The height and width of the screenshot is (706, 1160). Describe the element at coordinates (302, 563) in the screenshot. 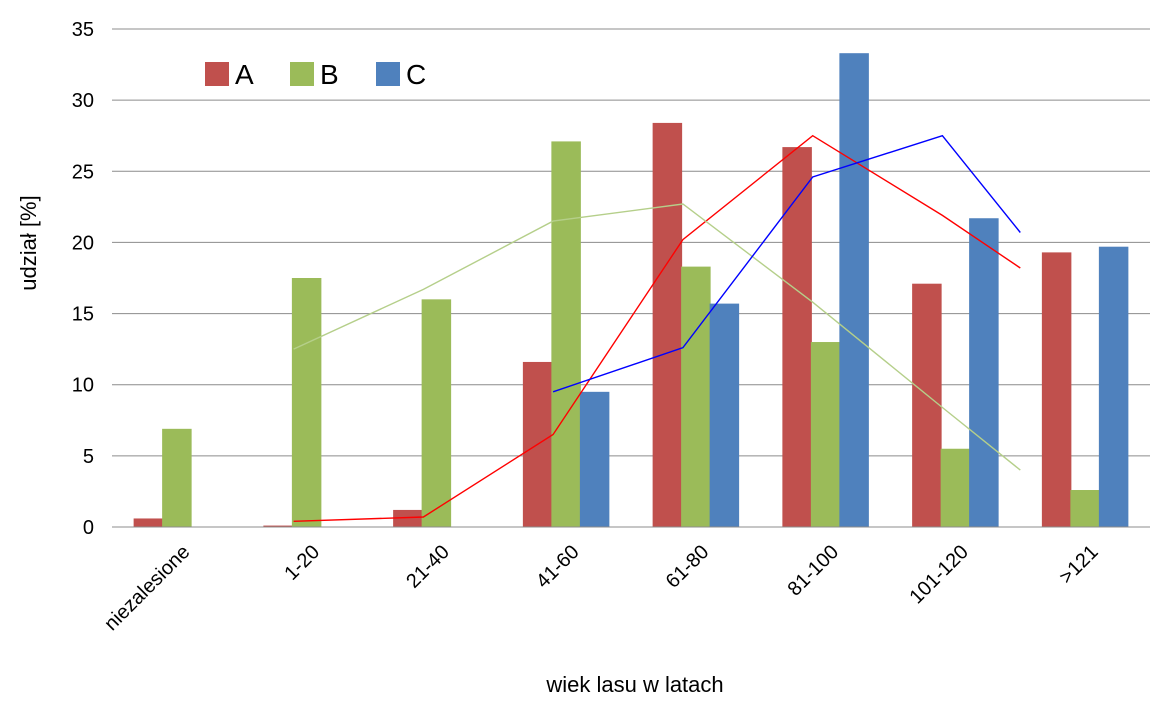

I see `x-tick-label: 1-20` at that location.